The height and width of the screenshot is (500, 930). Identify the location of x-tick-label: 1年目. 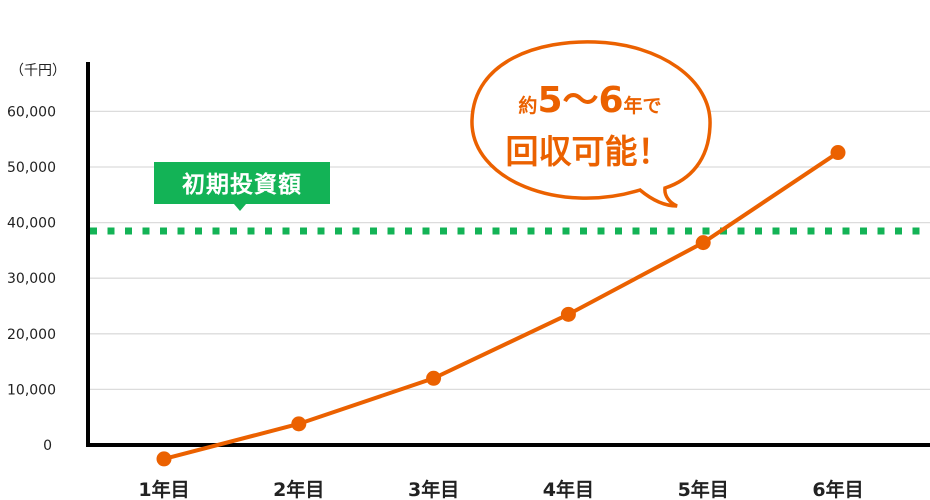
(163, 489).